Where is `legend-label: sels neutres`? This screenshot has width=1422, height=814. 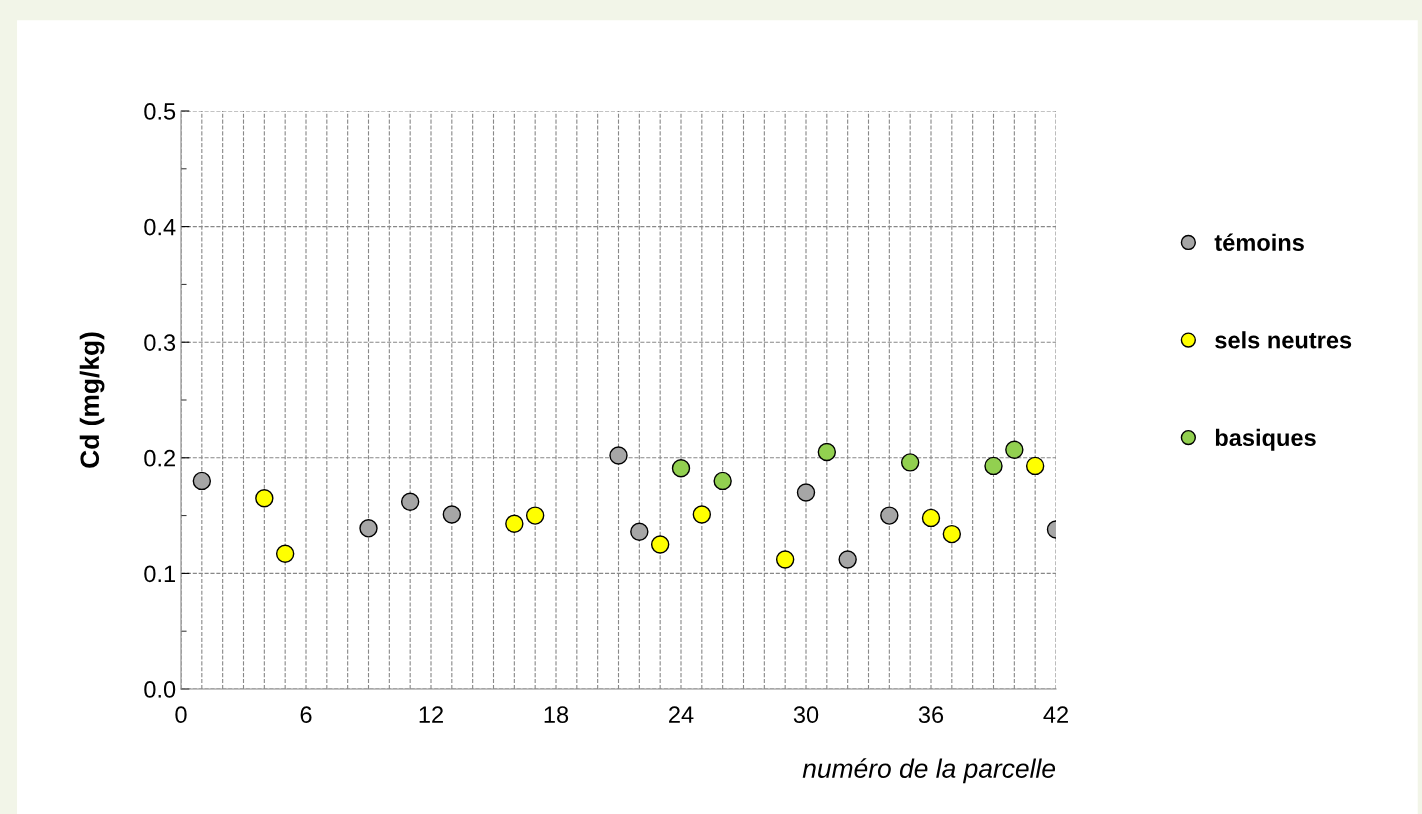
legend-label: sels neutres is located at coordinates (1283, 340).